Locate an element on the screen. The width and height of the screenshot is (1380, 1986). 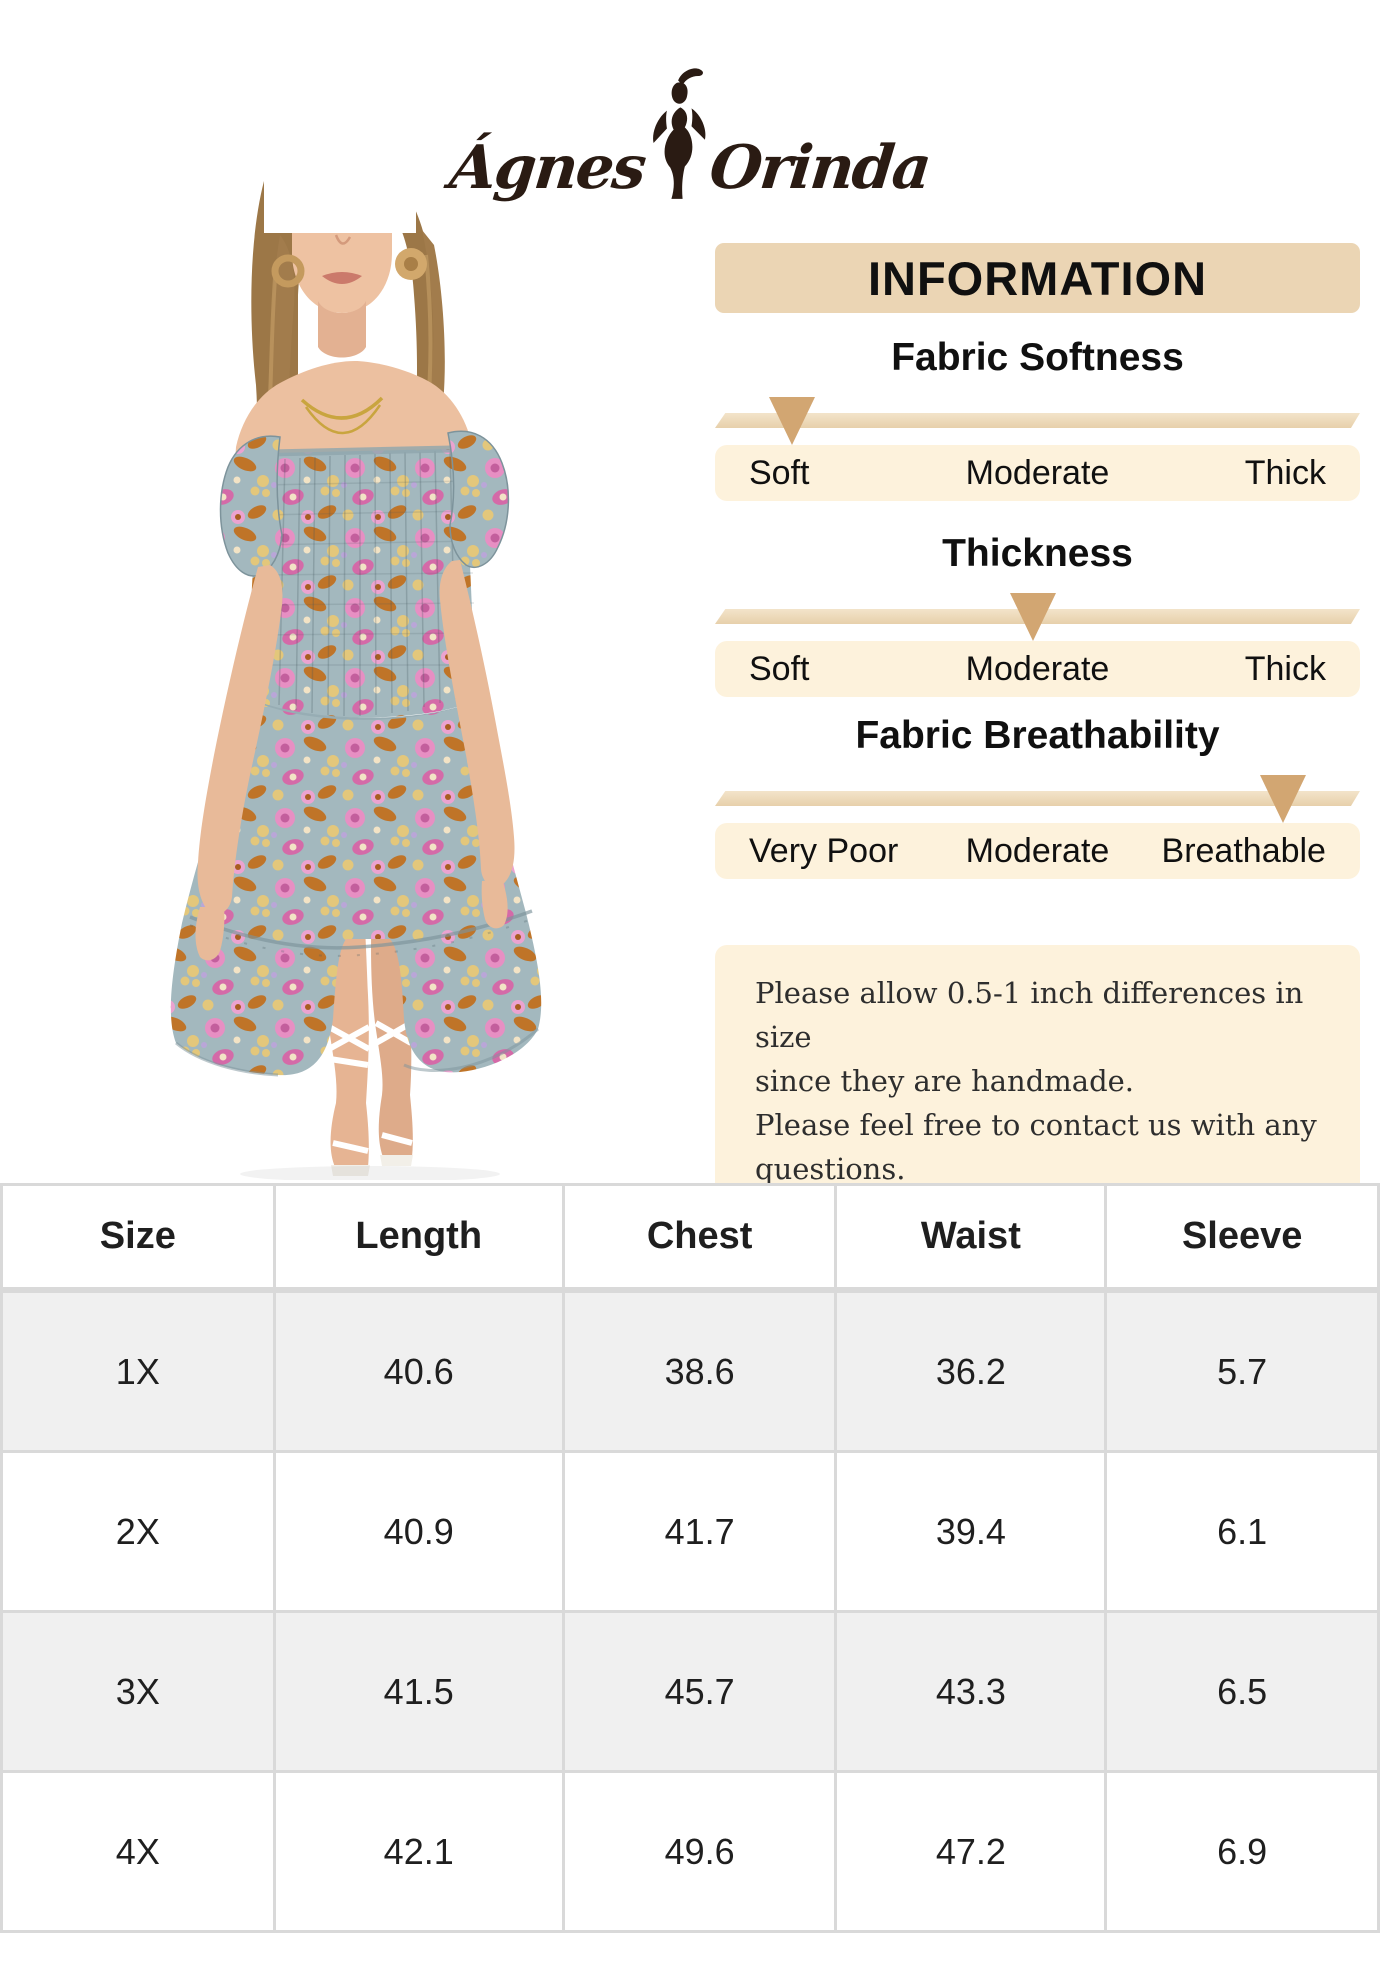
column-header-chest: Chest is located at coordinates (699, 1238).